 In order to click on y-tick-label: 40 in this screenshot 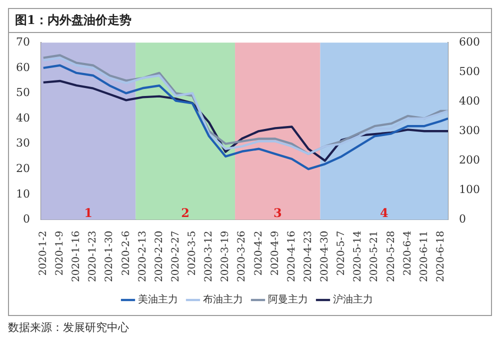, I will do `click(23, 117)`.